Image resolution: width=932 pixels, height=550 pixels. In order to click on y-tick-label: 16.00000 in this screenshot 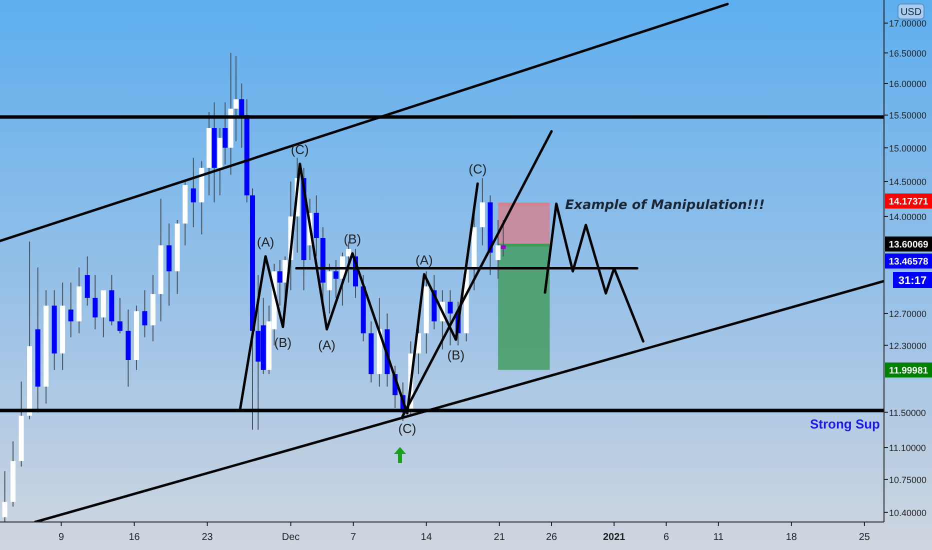, I will do `click(908, 84)`.